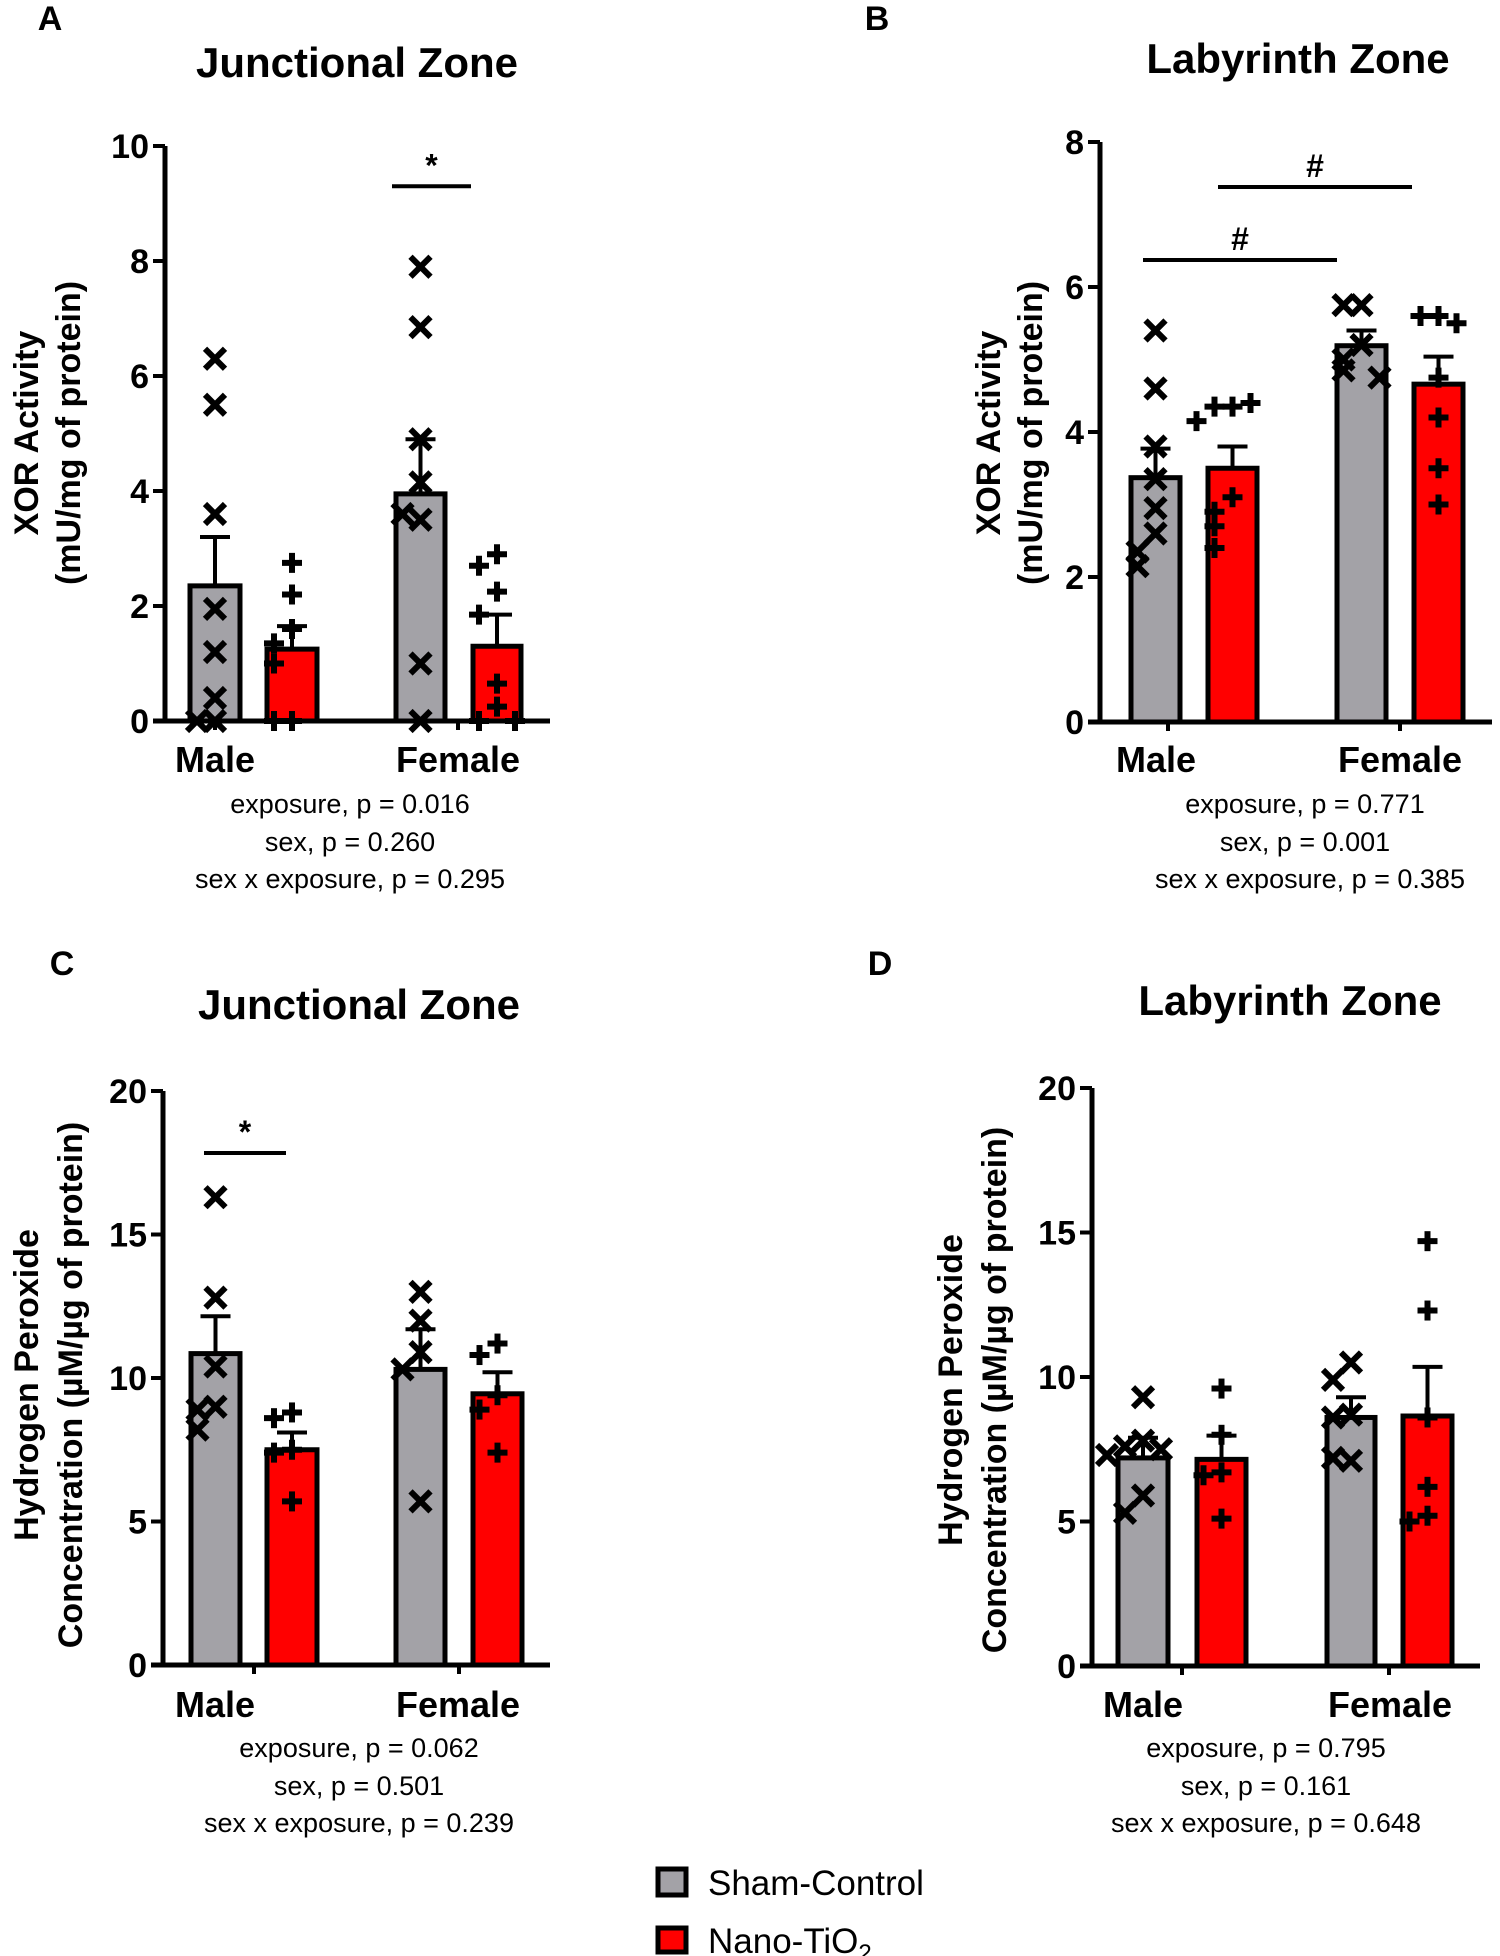  I want to click on panel-c-ylabel-line1: Hydrogen Peroxide, so click(27, 1385).